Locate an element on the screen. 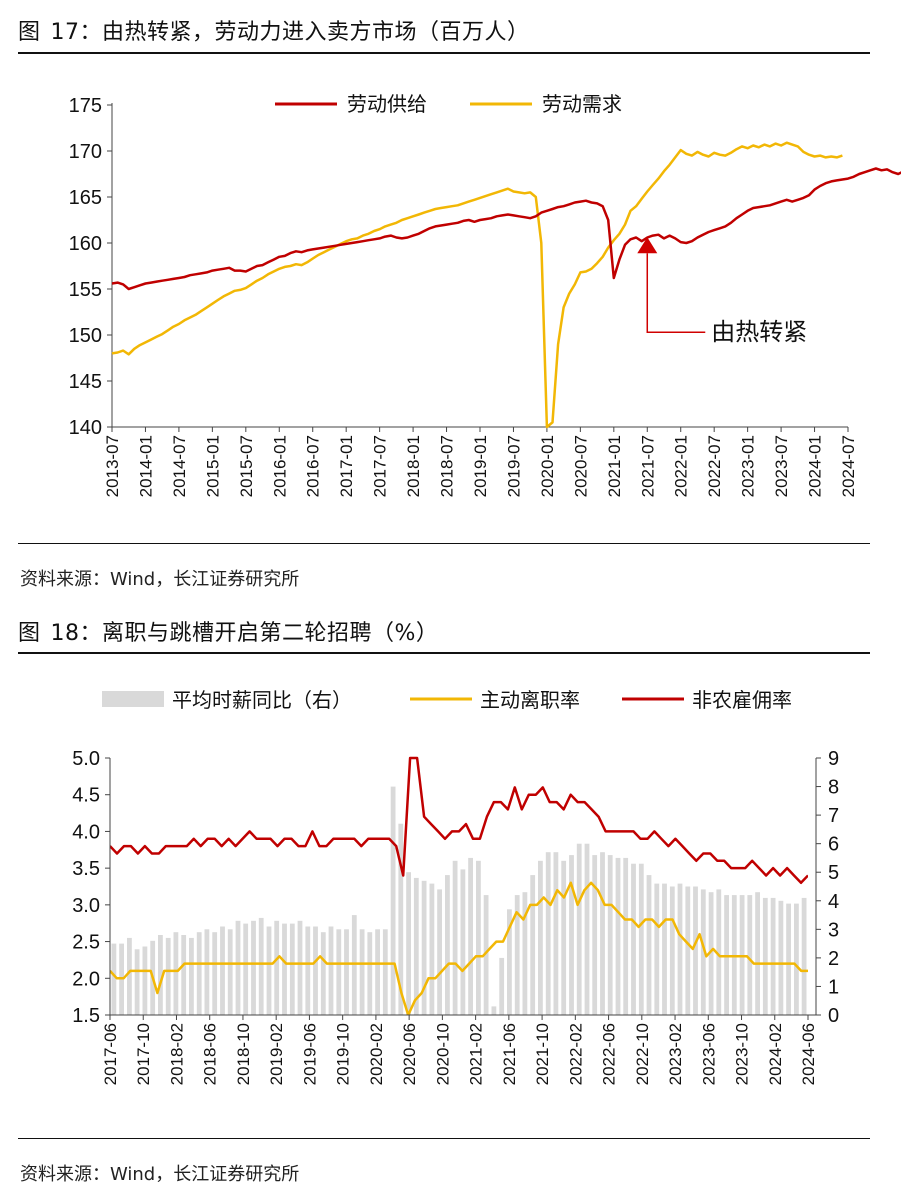  series-line-supply is located at coordinates (506, 229).